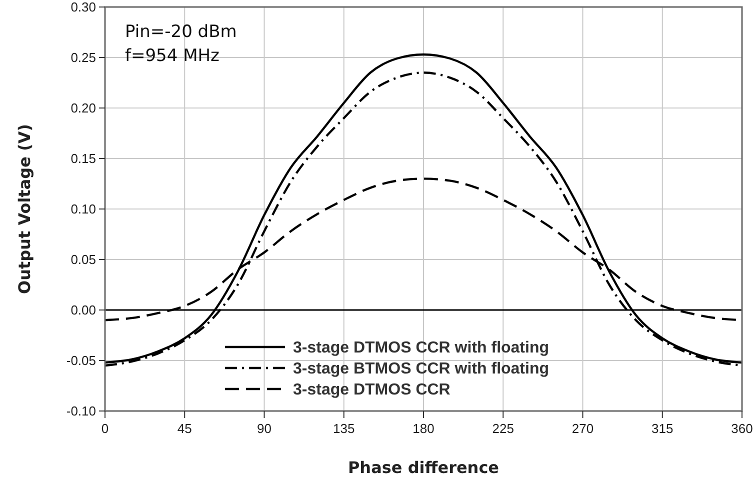 The height and width of the screenshot is (489, 754). What do you see at coordinates (83, 108) in the screenshot?
I see `y-tick-label: 0.20` at bounding box center [83, 108].